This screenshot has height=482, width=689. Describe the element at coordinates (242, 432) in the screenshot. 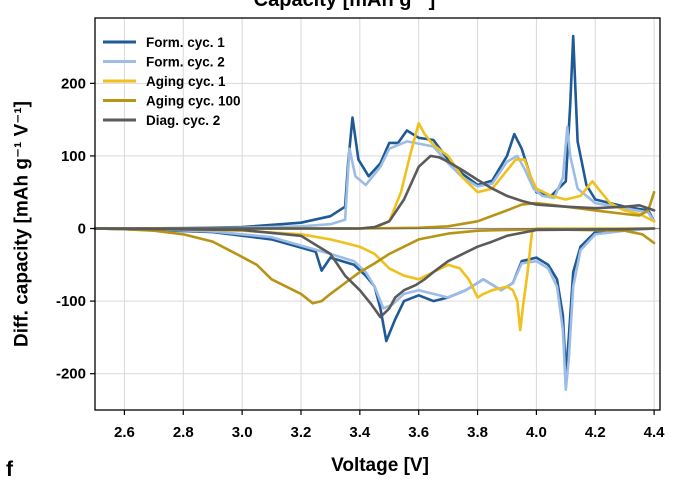

I see `x-tick-label: 3.0` at that location.